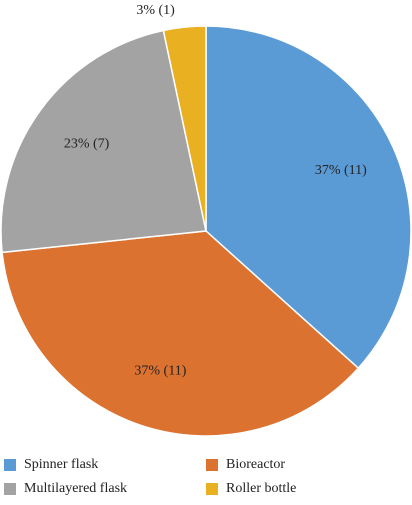 The width and height of the screenshot is (412, 505). What do you see at coordinates (87, 143) in the screenshot?
I see `data-label: 23% (7)` at bounding box center [87, 143].